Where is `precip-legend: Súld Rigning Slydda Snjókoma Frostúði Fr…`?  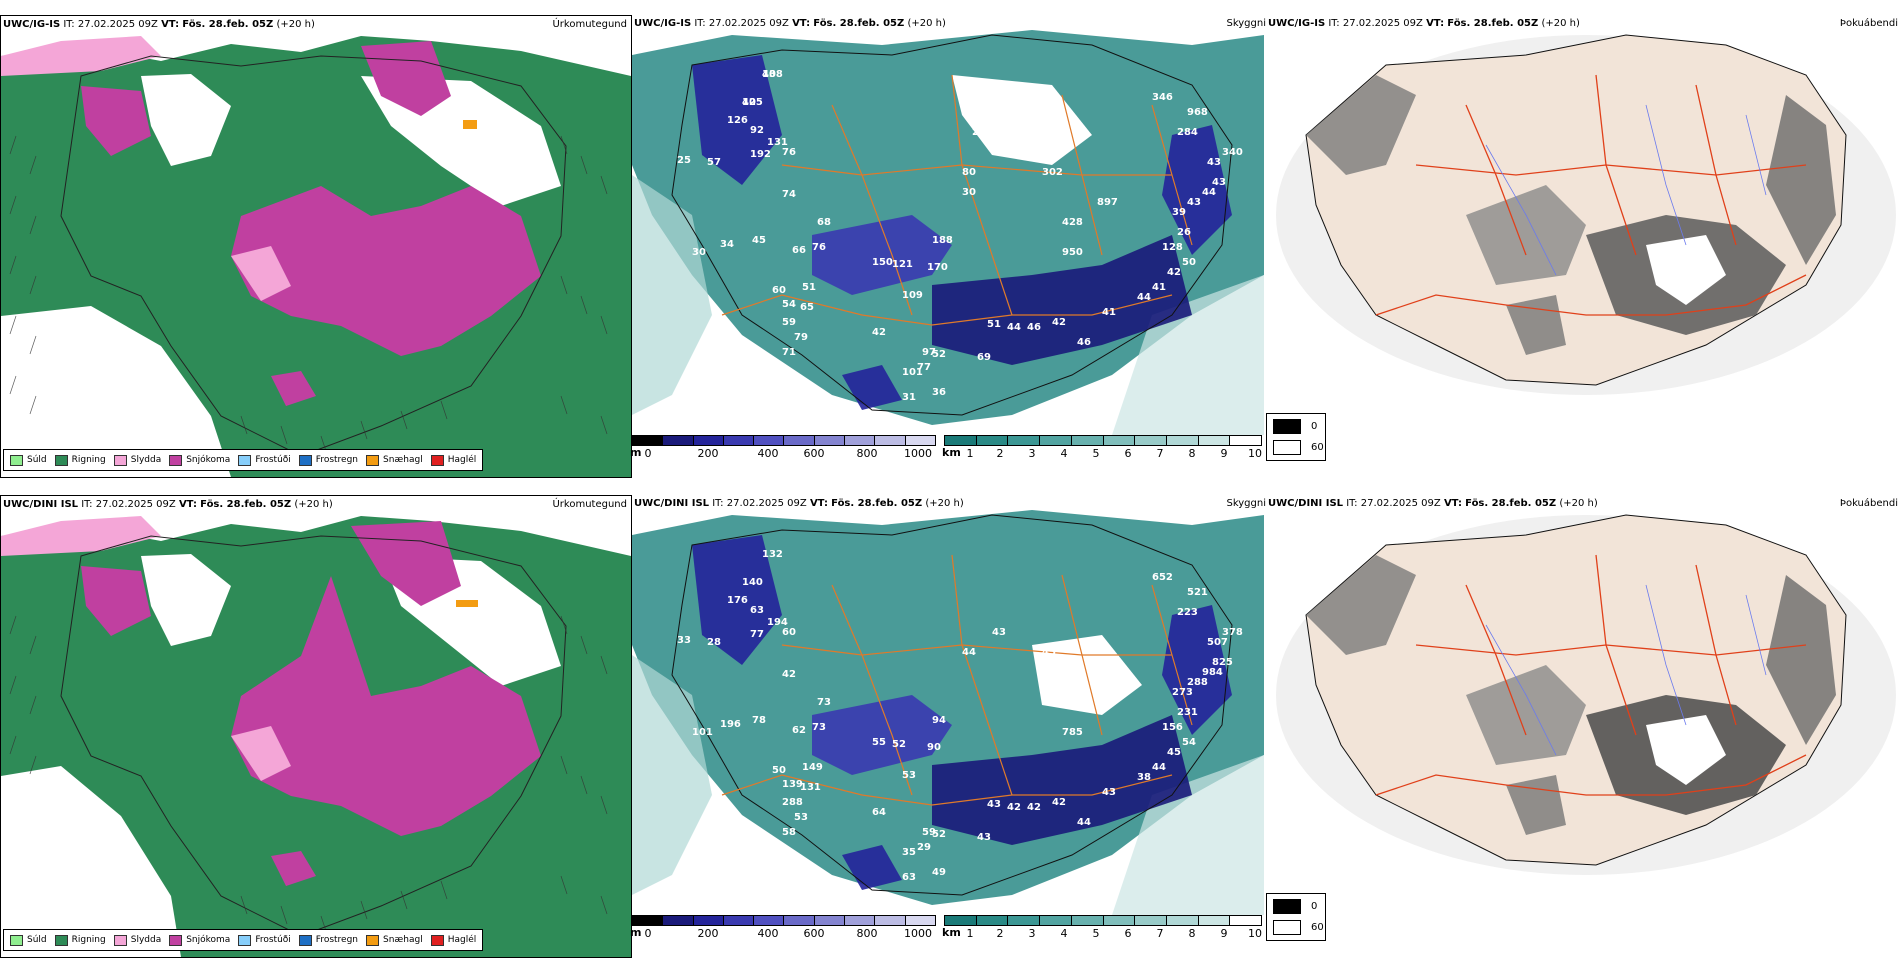
precip-legend: Súld Rigning Slydda Snjókoma Frostúði Fr… is located at coordinates (243, 940).